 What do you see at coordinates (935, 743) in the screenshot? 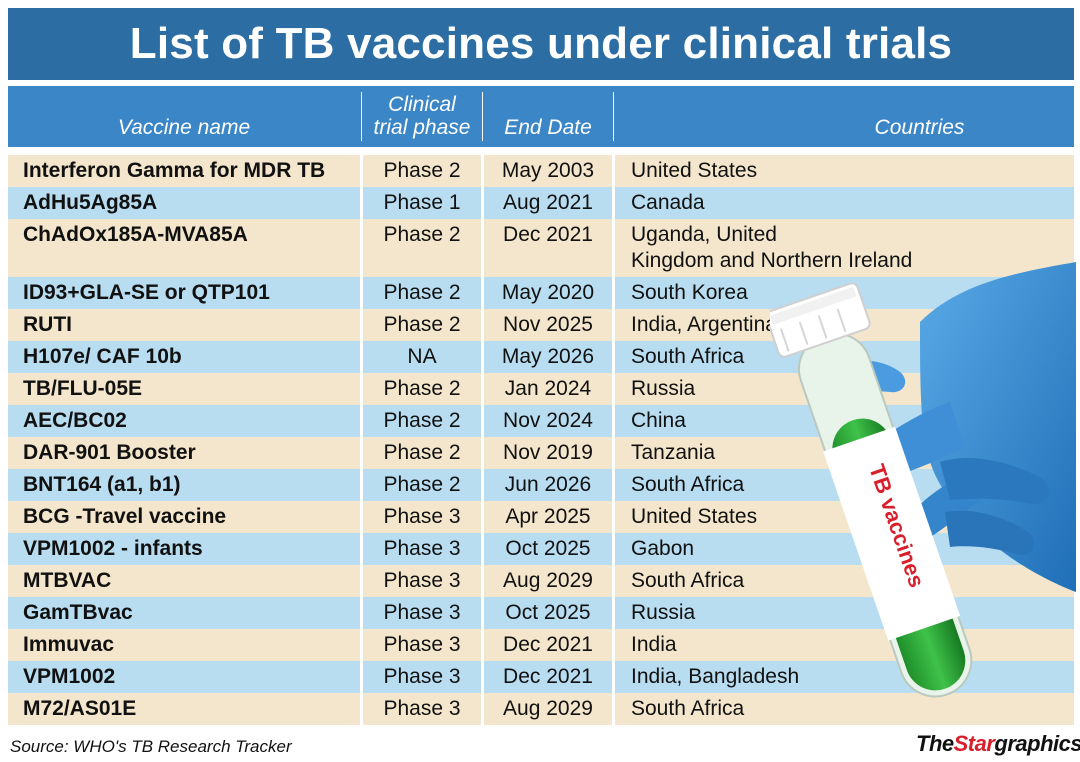
I see `logo-the: The` at bounding box center [935, 743].